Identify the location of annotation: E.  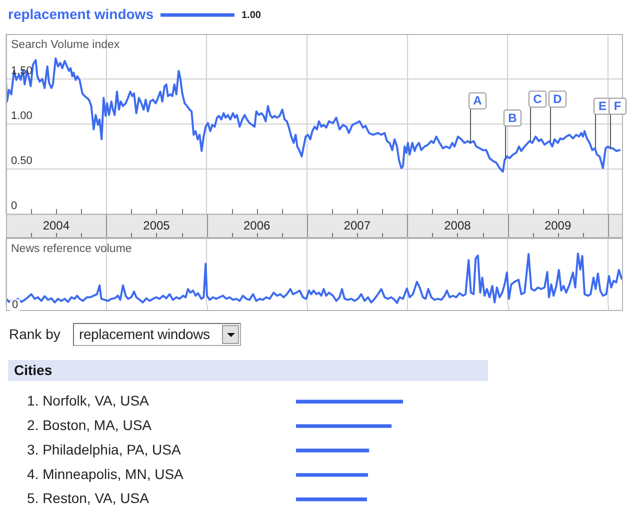
(602, 106).